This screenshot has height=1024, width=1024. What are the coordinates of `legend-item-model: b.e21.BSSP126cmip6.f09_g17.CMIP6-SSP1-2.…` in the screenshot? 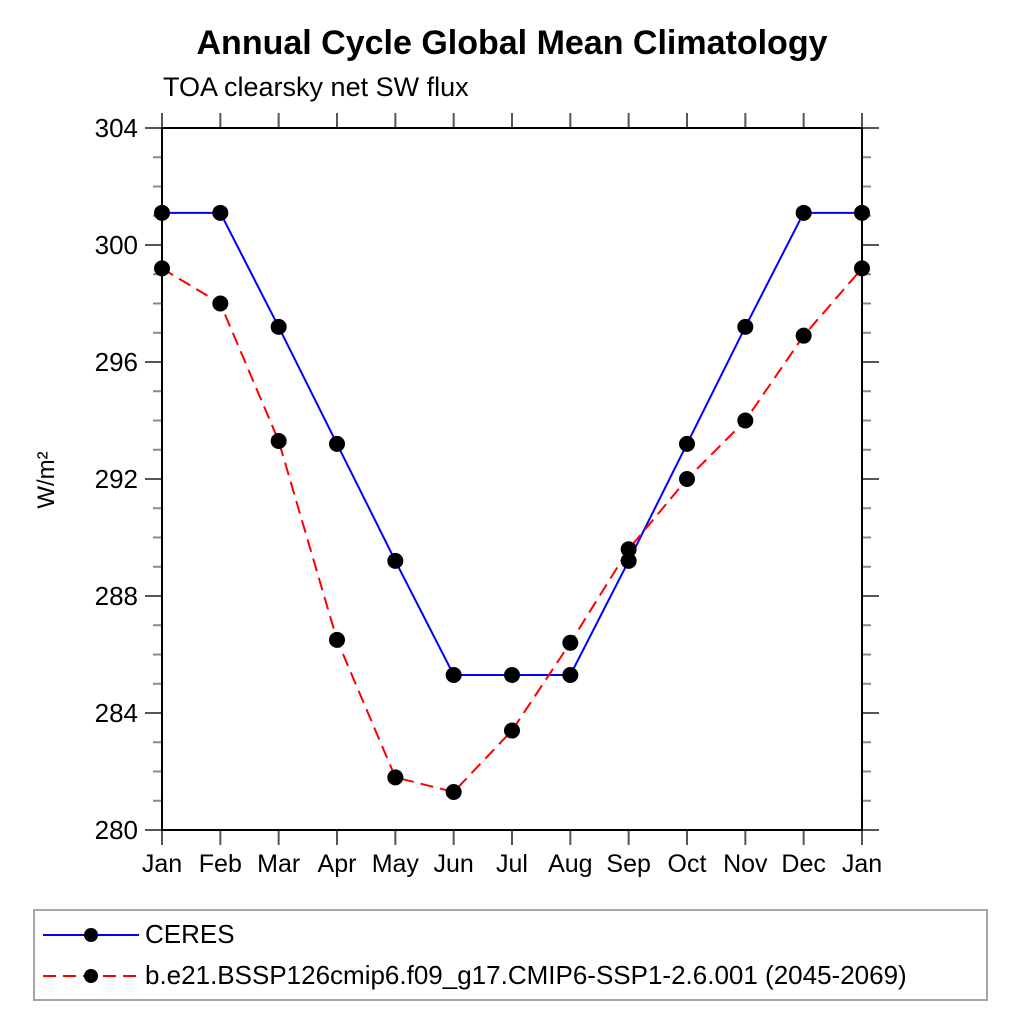 It's located at (510, 976).